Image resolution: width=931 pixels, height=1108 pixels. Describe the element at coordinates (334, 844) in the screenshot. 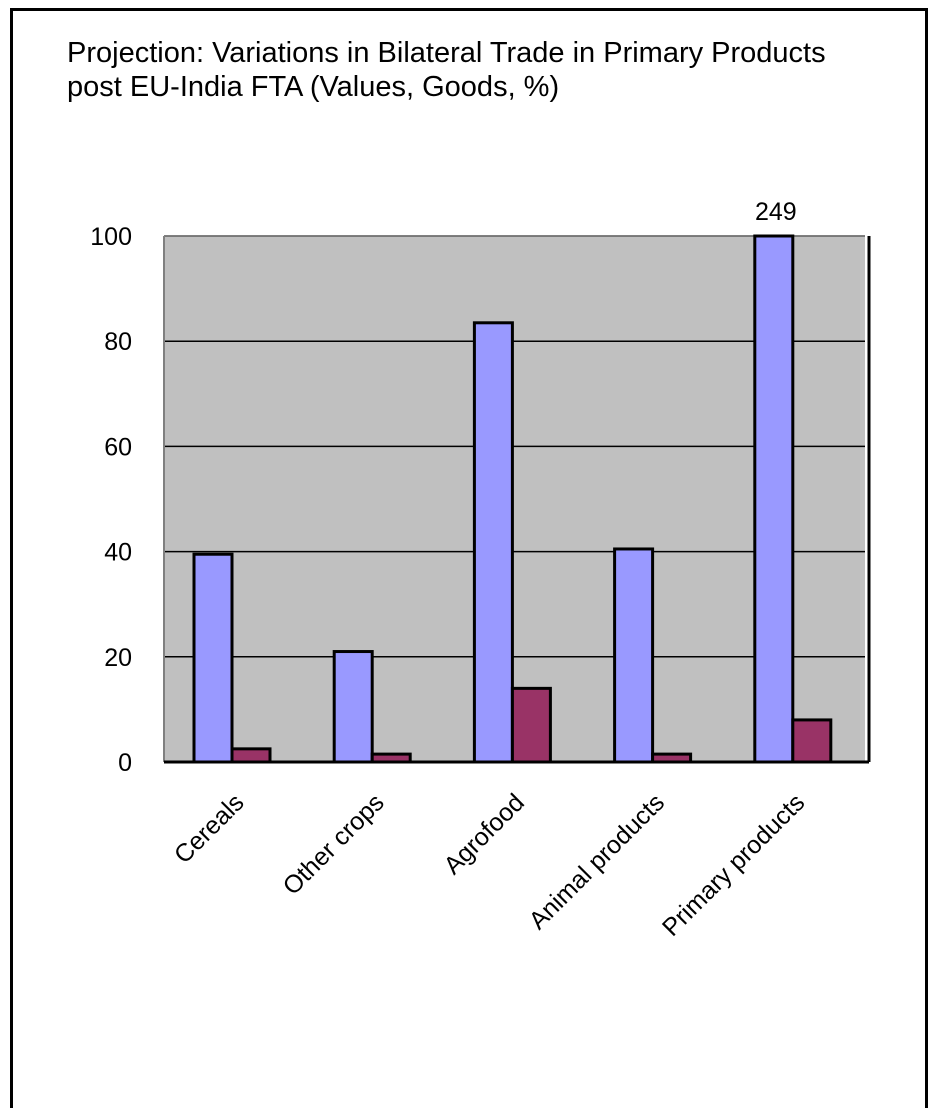

I see `x-tick-label: Other crops` at that location.